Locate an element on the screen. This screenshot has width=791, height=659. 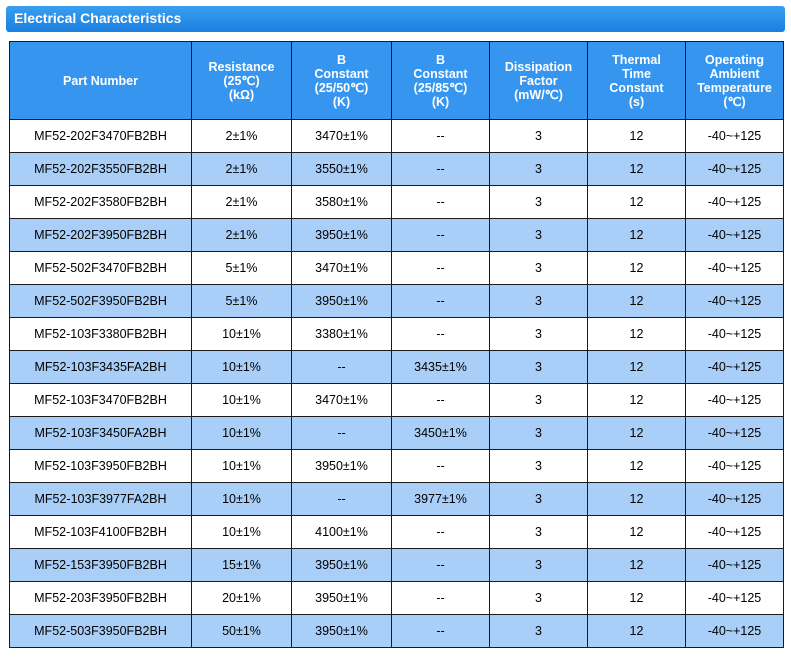
cell-b-constant-25-85: 3977±1% is located at coordinates (440, 499).